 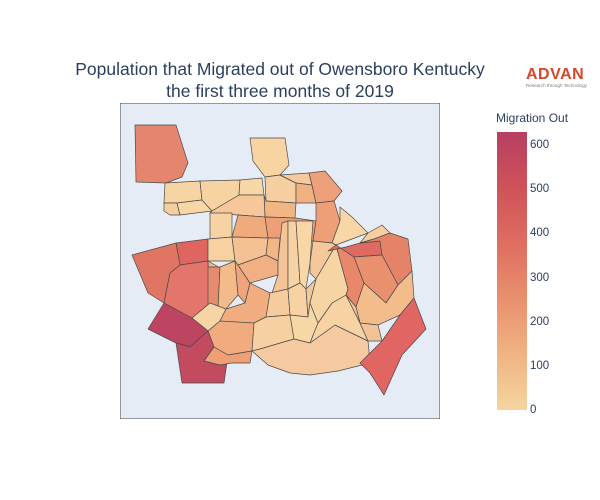 What do you see at coordinates (161, 154) in the screenshot?
I see `tract-nw` at bounding box center [161, 154].